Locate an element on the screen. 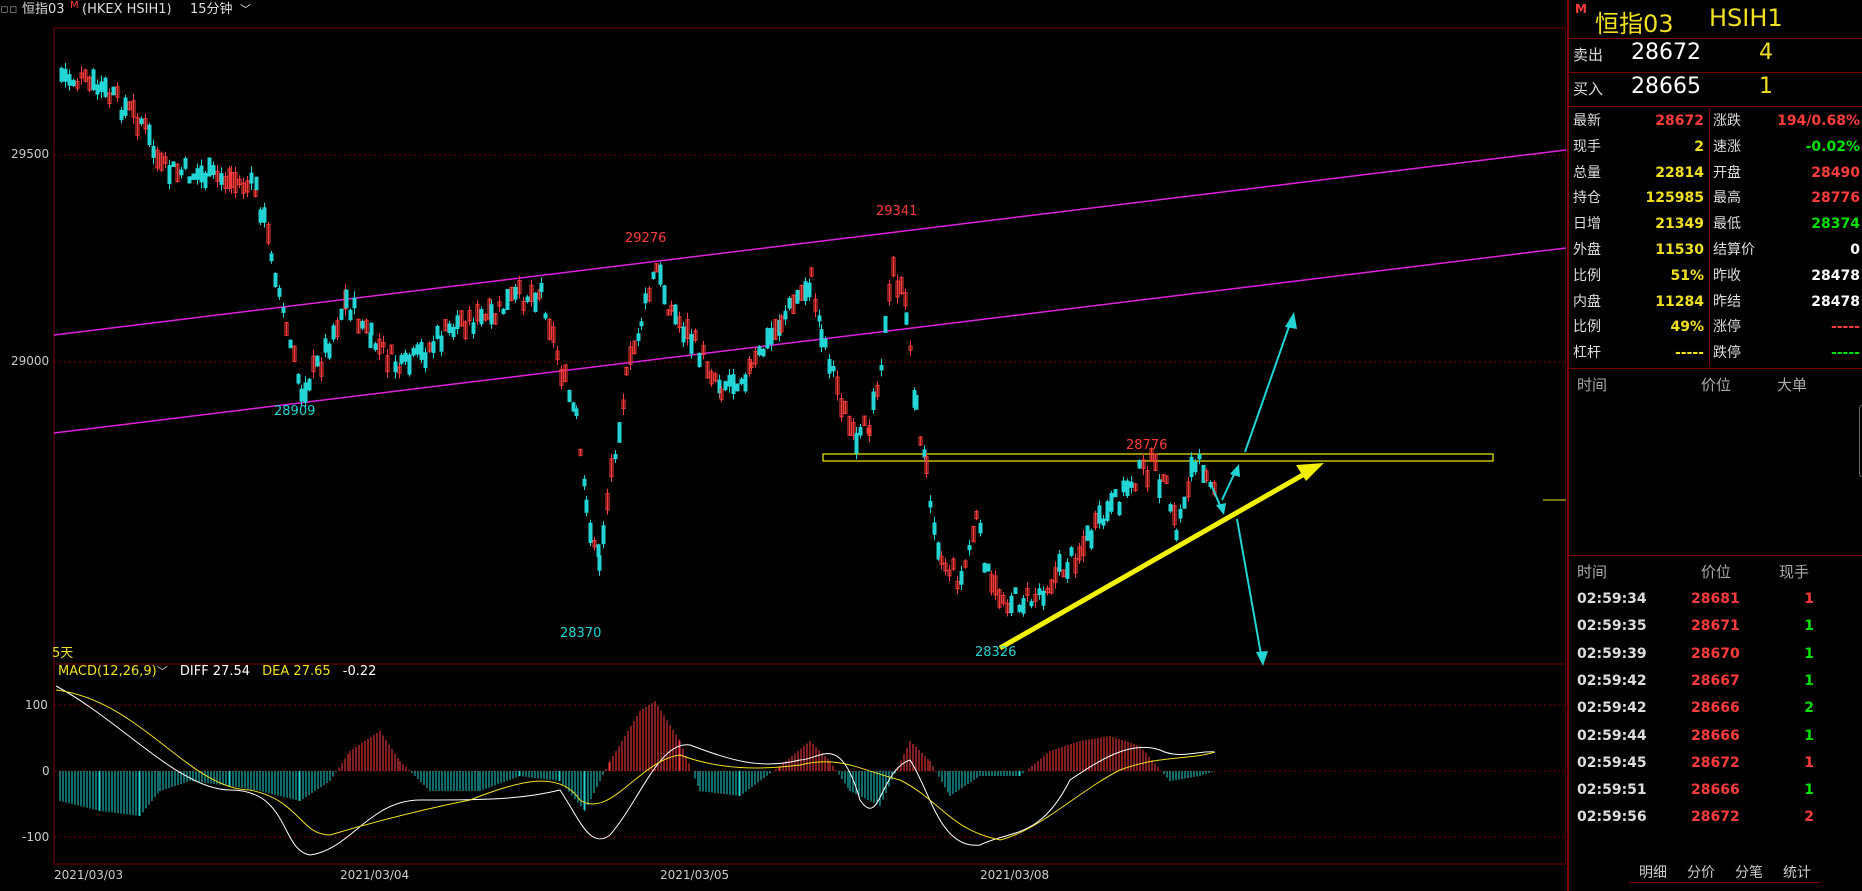 This screenshot has width=1862, height=891. trade-price: 28681 is located at coordinates (1715, 599).